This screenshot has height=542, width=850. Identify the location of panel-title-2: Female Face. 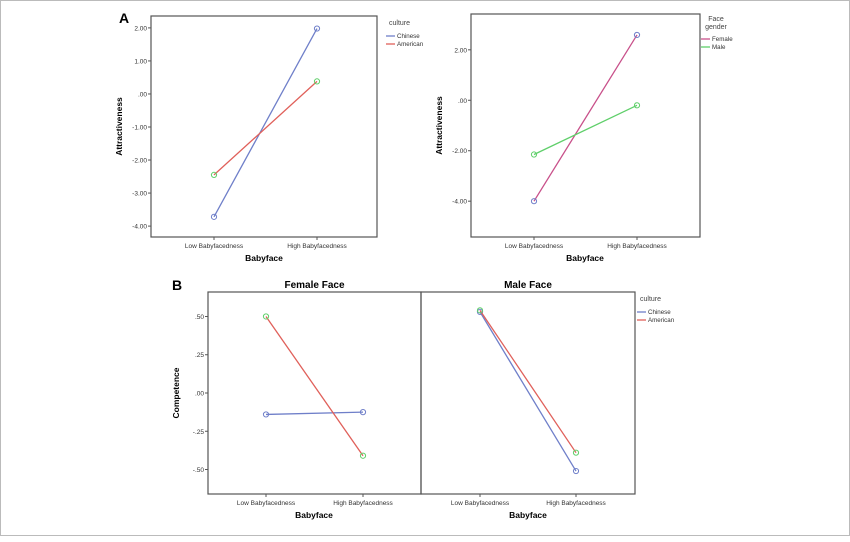
(314, 285).